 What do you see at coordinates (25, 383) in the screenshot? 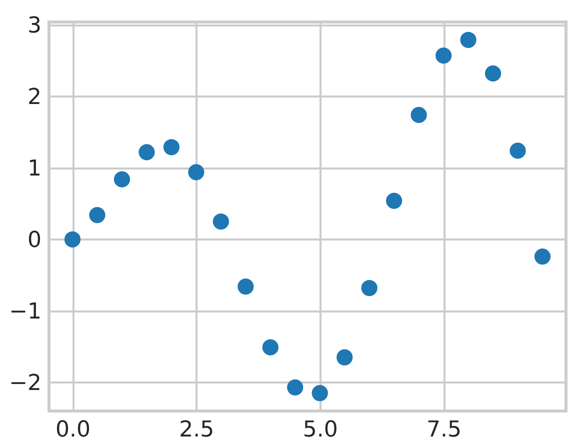
I see `y-tick-label: −2` at bounding box center [25, 383].